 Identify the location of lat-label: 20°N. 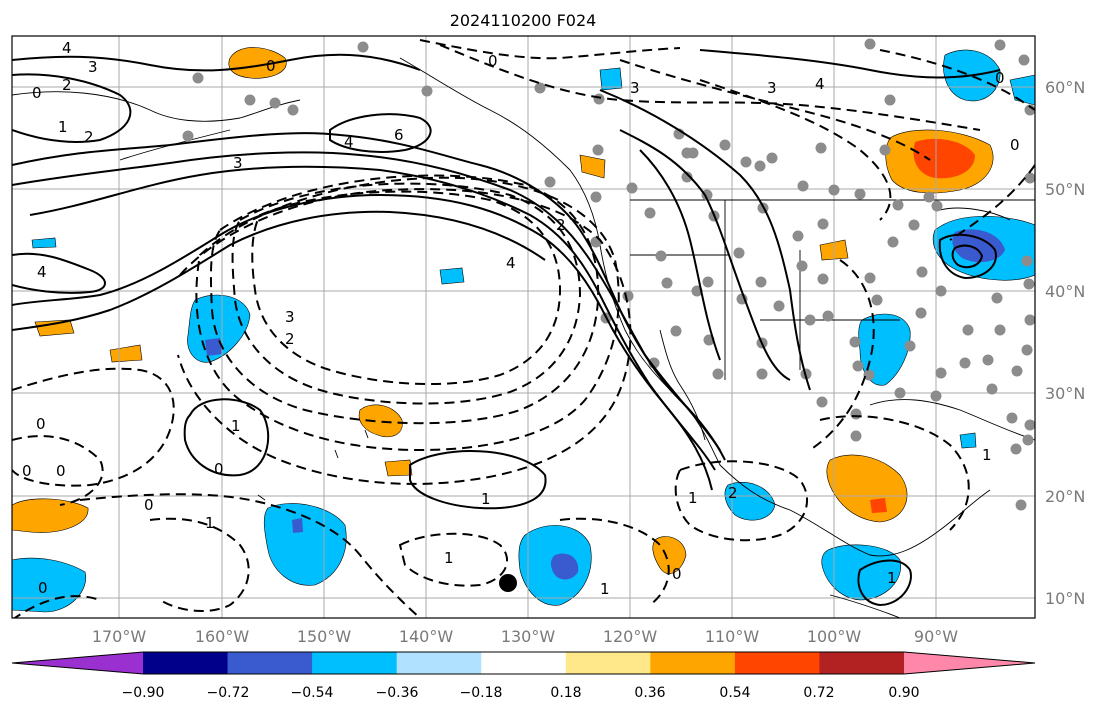
(1065, 496).